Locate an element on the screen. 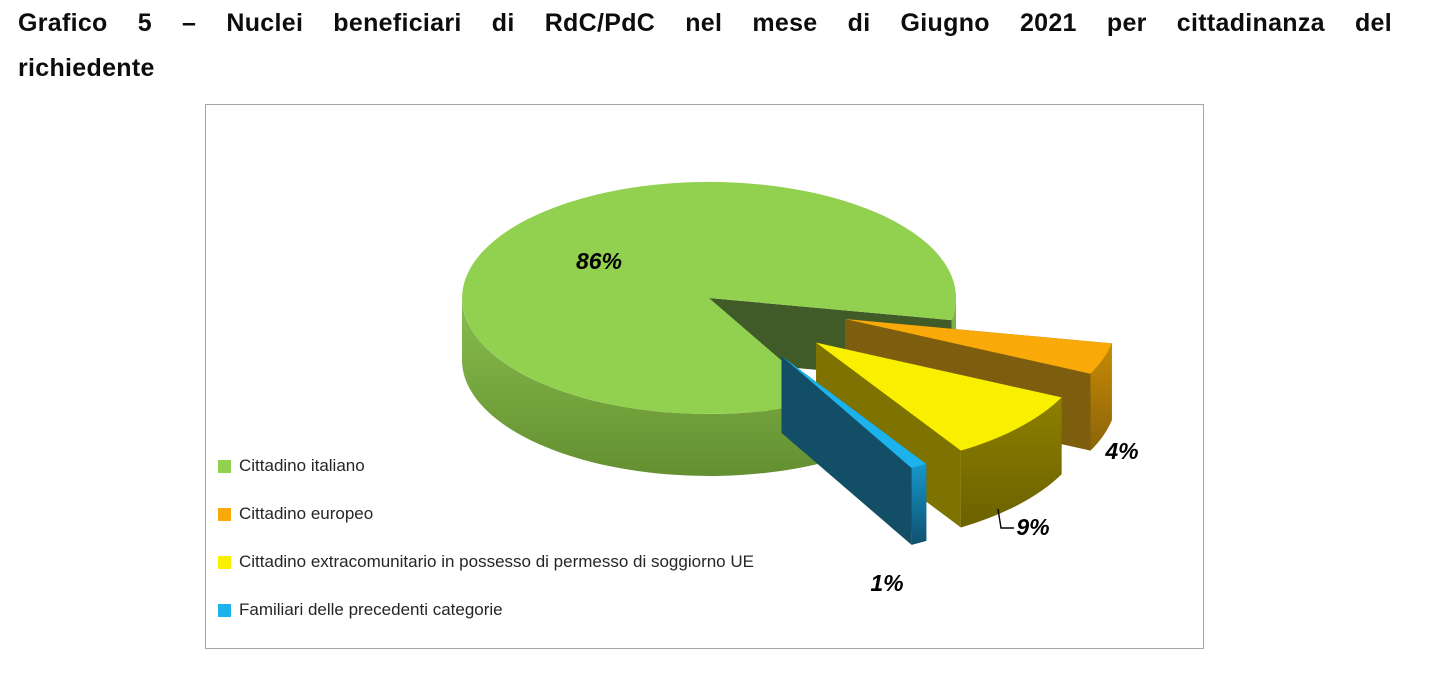  label-leader-line is located at coordinates (1005, 518).